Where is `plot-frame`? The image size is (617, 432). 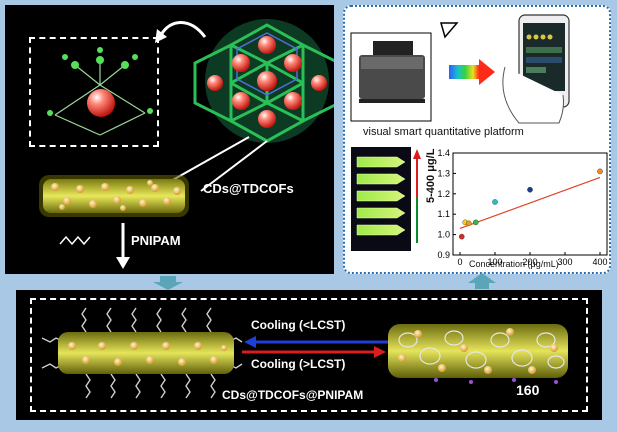
plot-frame is located at coordinates (530, 204).